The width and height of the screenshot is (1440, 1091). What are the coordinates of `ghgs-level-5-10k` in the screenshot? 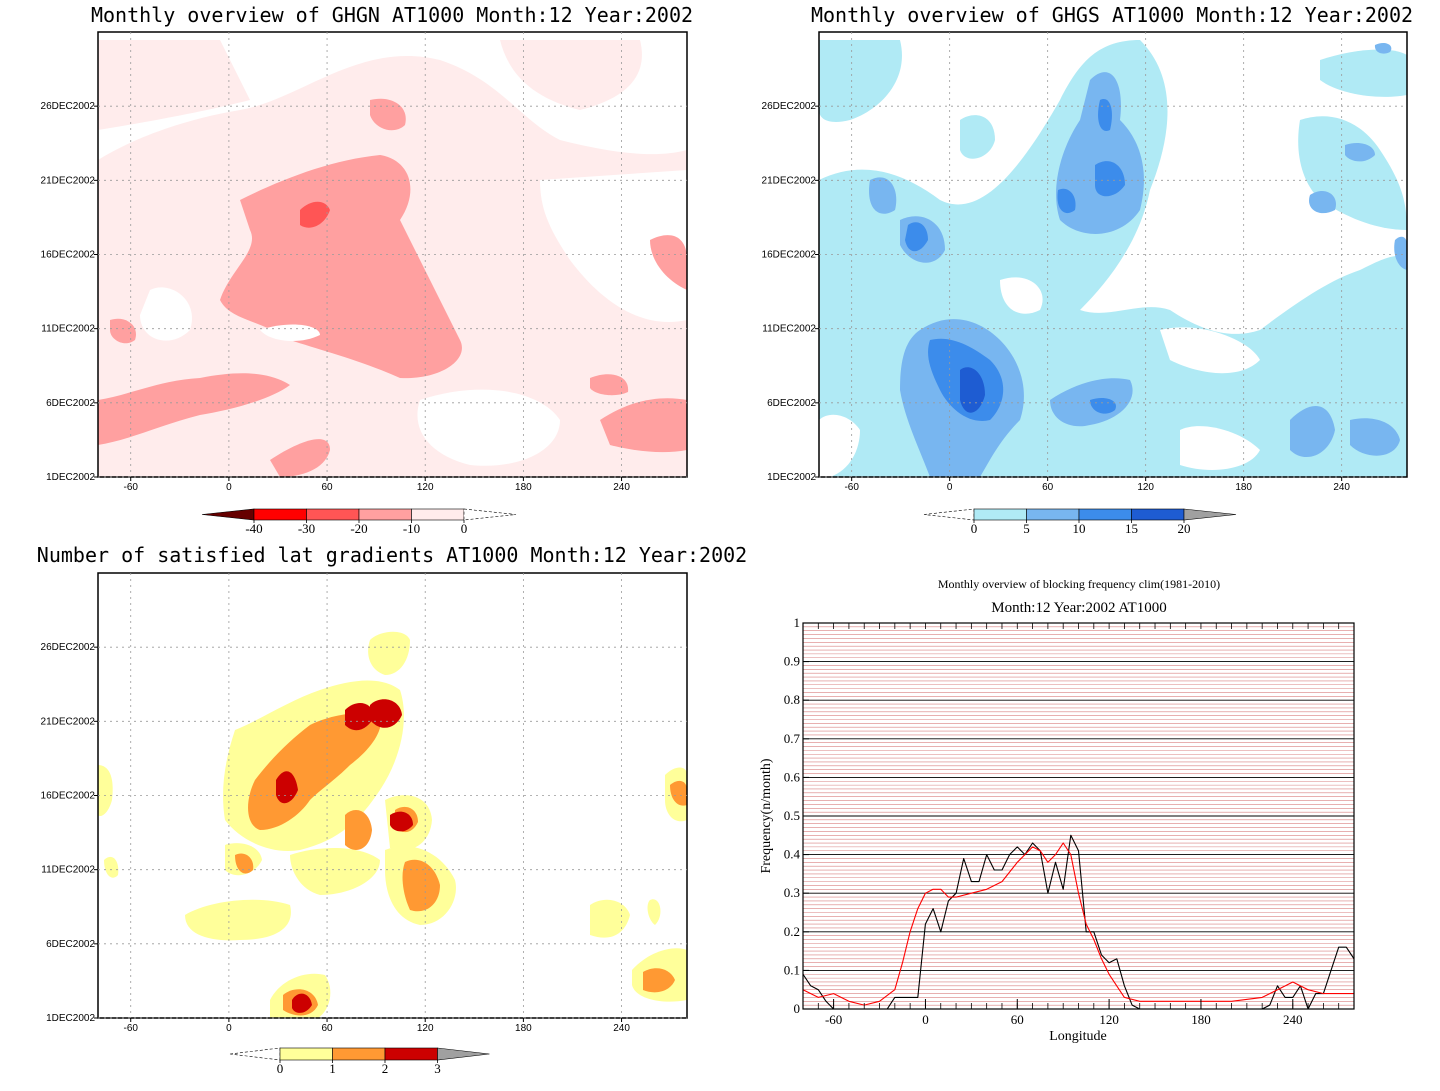 It's located at (1400, 253).